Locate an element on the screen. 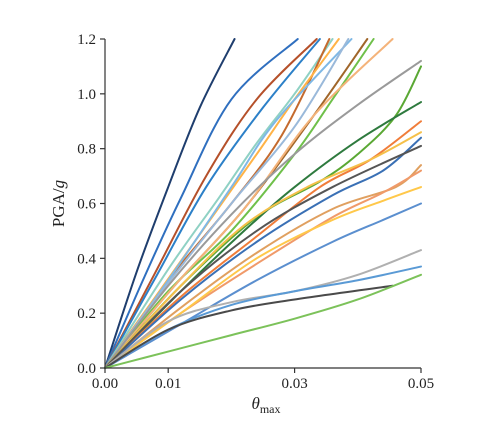 The height and width of the screenshot is (421, 486). y-tick-label: 0.6 is located at coordinates (86, 205).